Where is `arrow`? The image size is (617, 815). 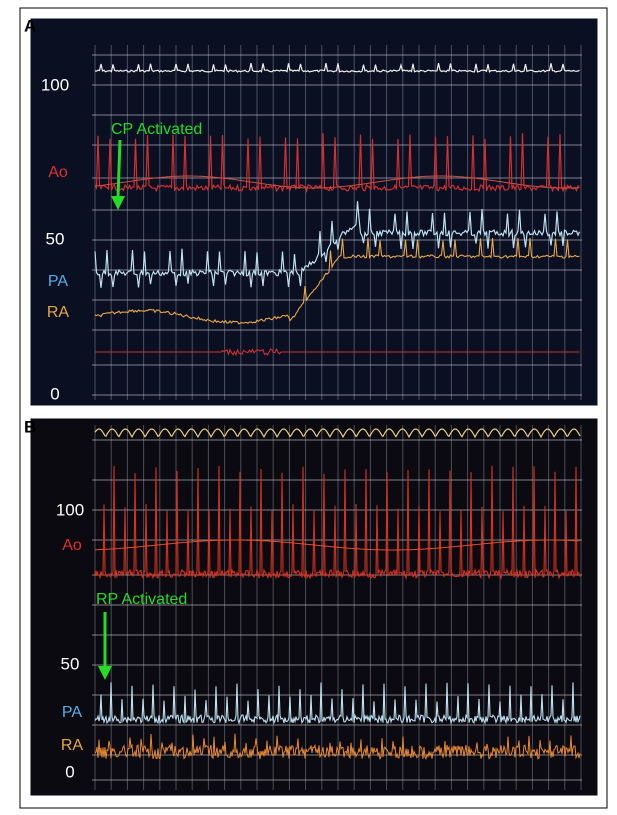
arrow is located at coordinates (119, 169).